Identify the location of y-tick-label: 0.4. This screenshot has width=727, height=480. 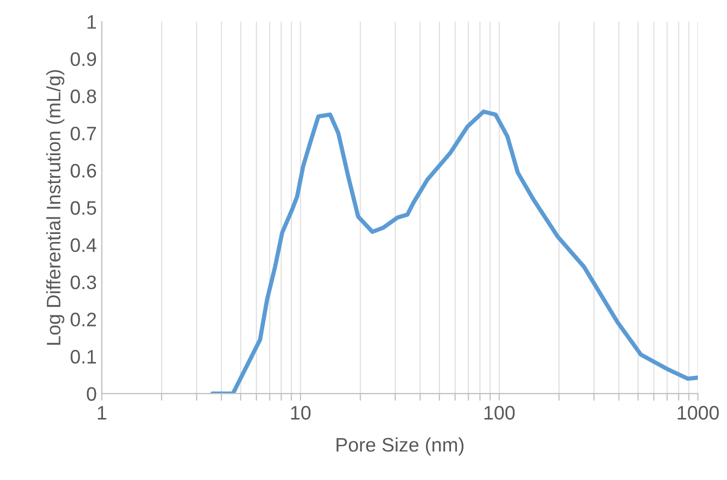
(83, 245).